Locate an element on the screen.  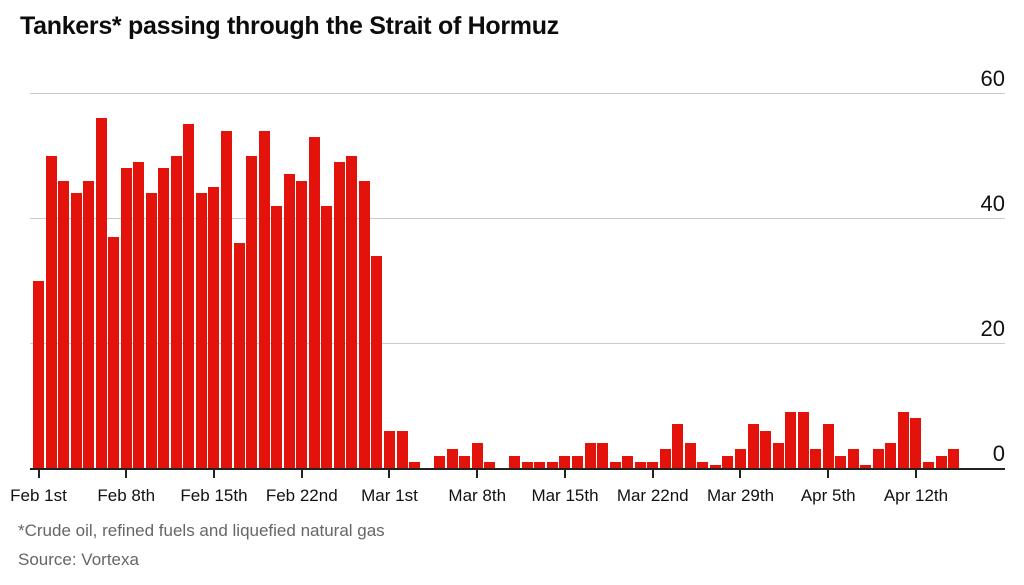
x-axis-label: Feb 15th is located at coordinates (214, 495).